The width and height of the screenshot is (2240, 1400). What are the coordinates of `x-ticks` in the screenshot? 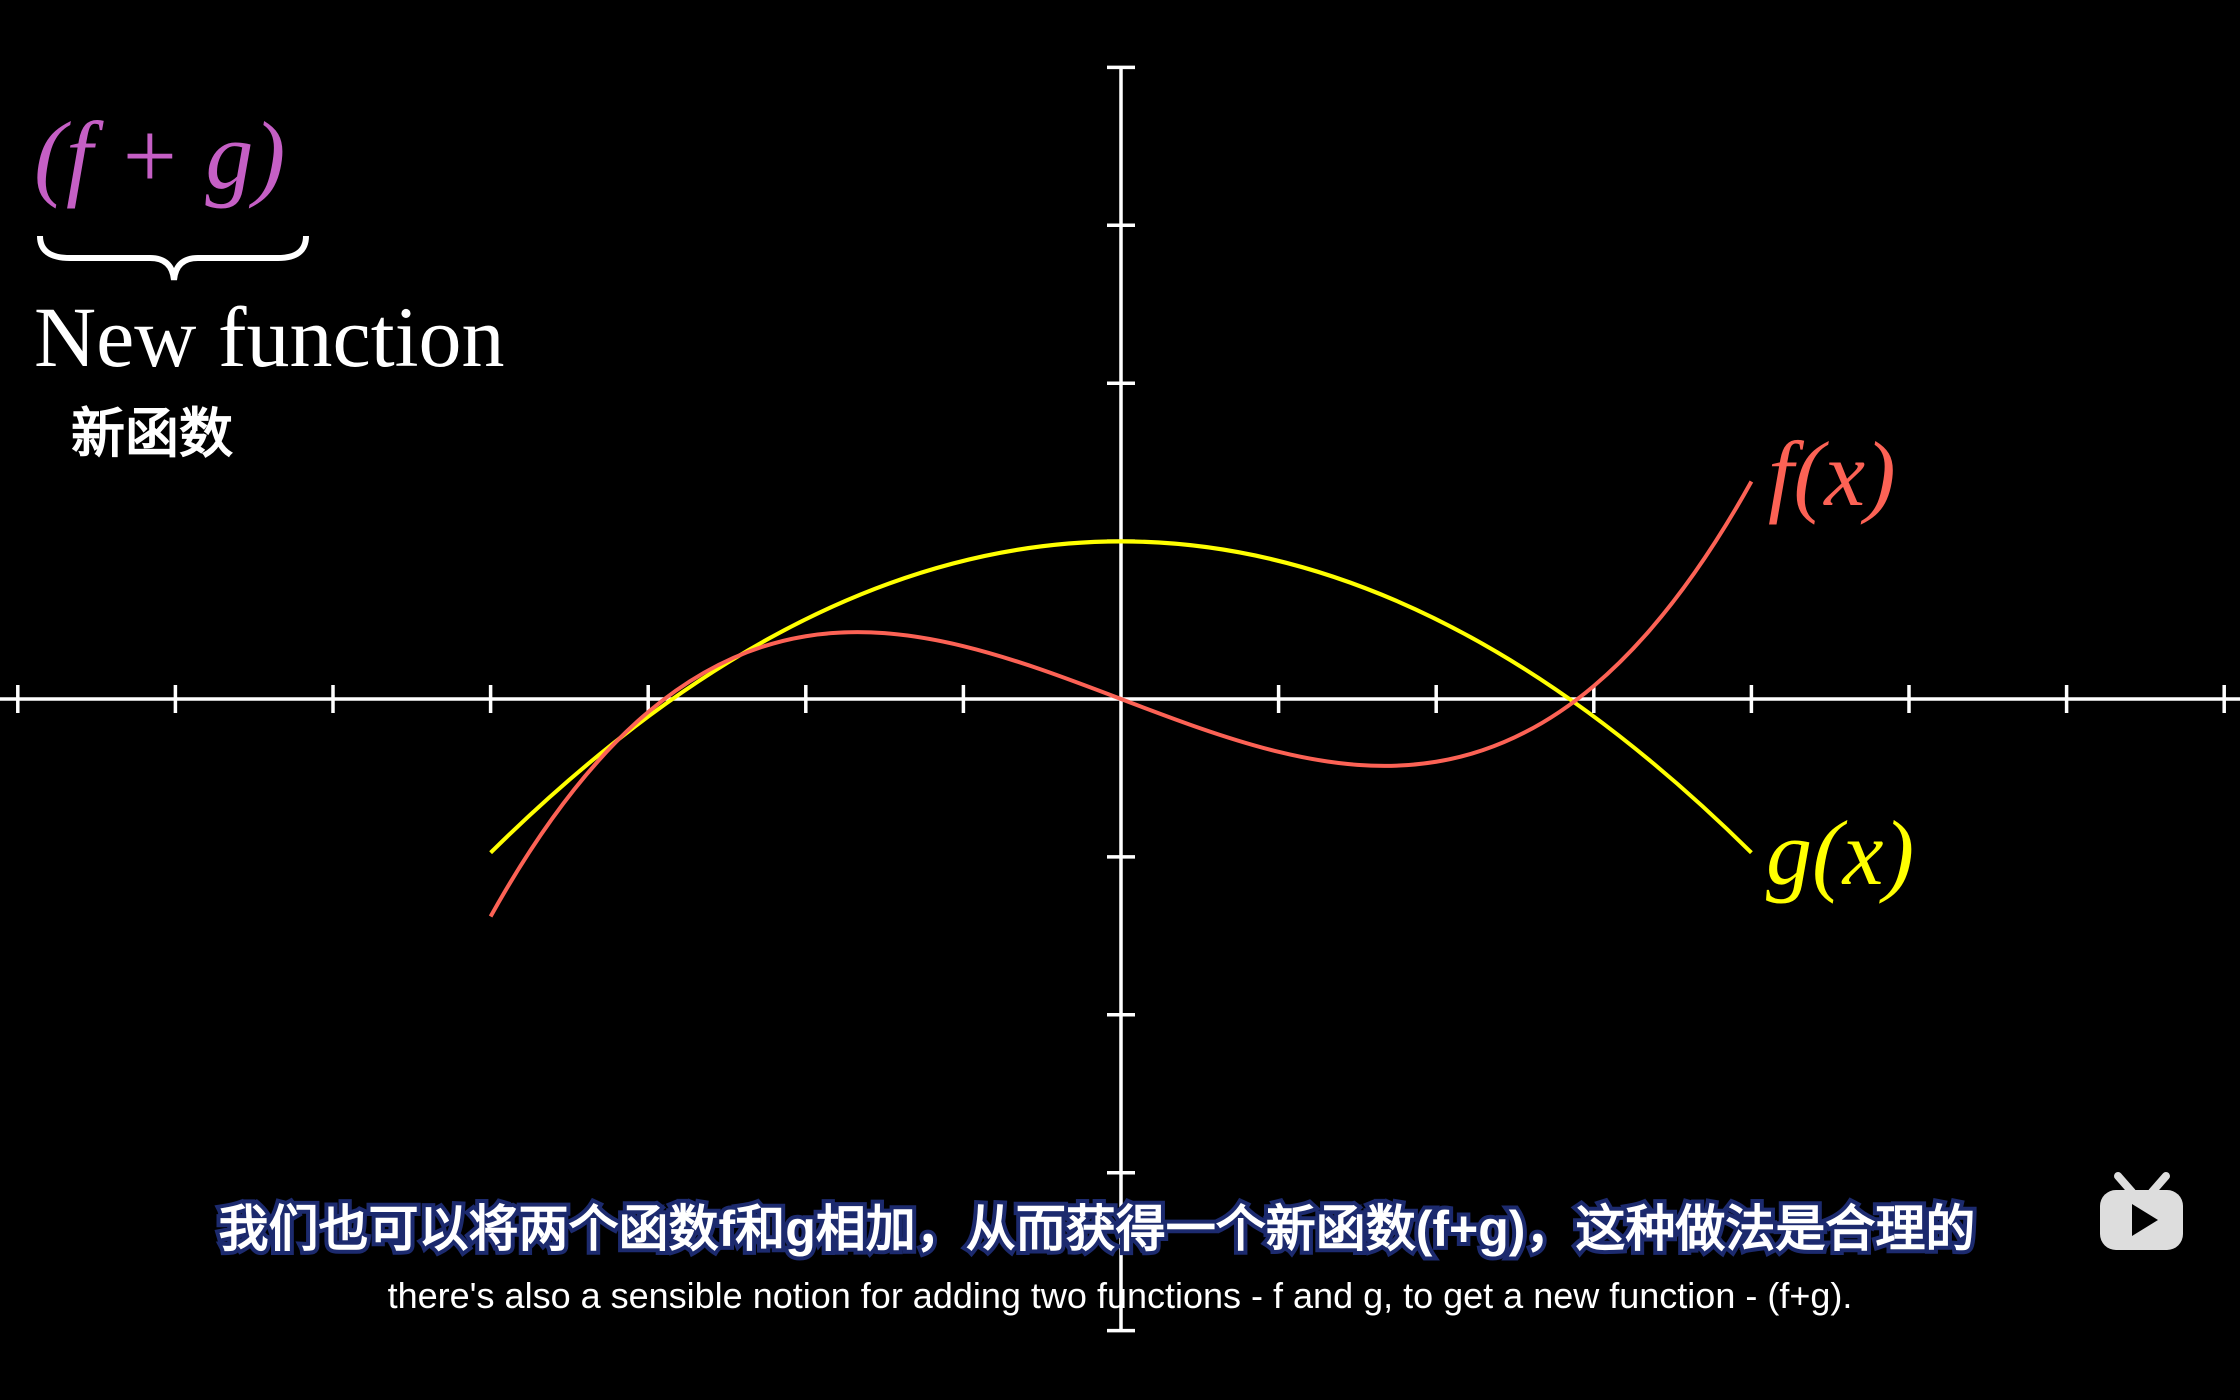 It's located at (1121, 699).